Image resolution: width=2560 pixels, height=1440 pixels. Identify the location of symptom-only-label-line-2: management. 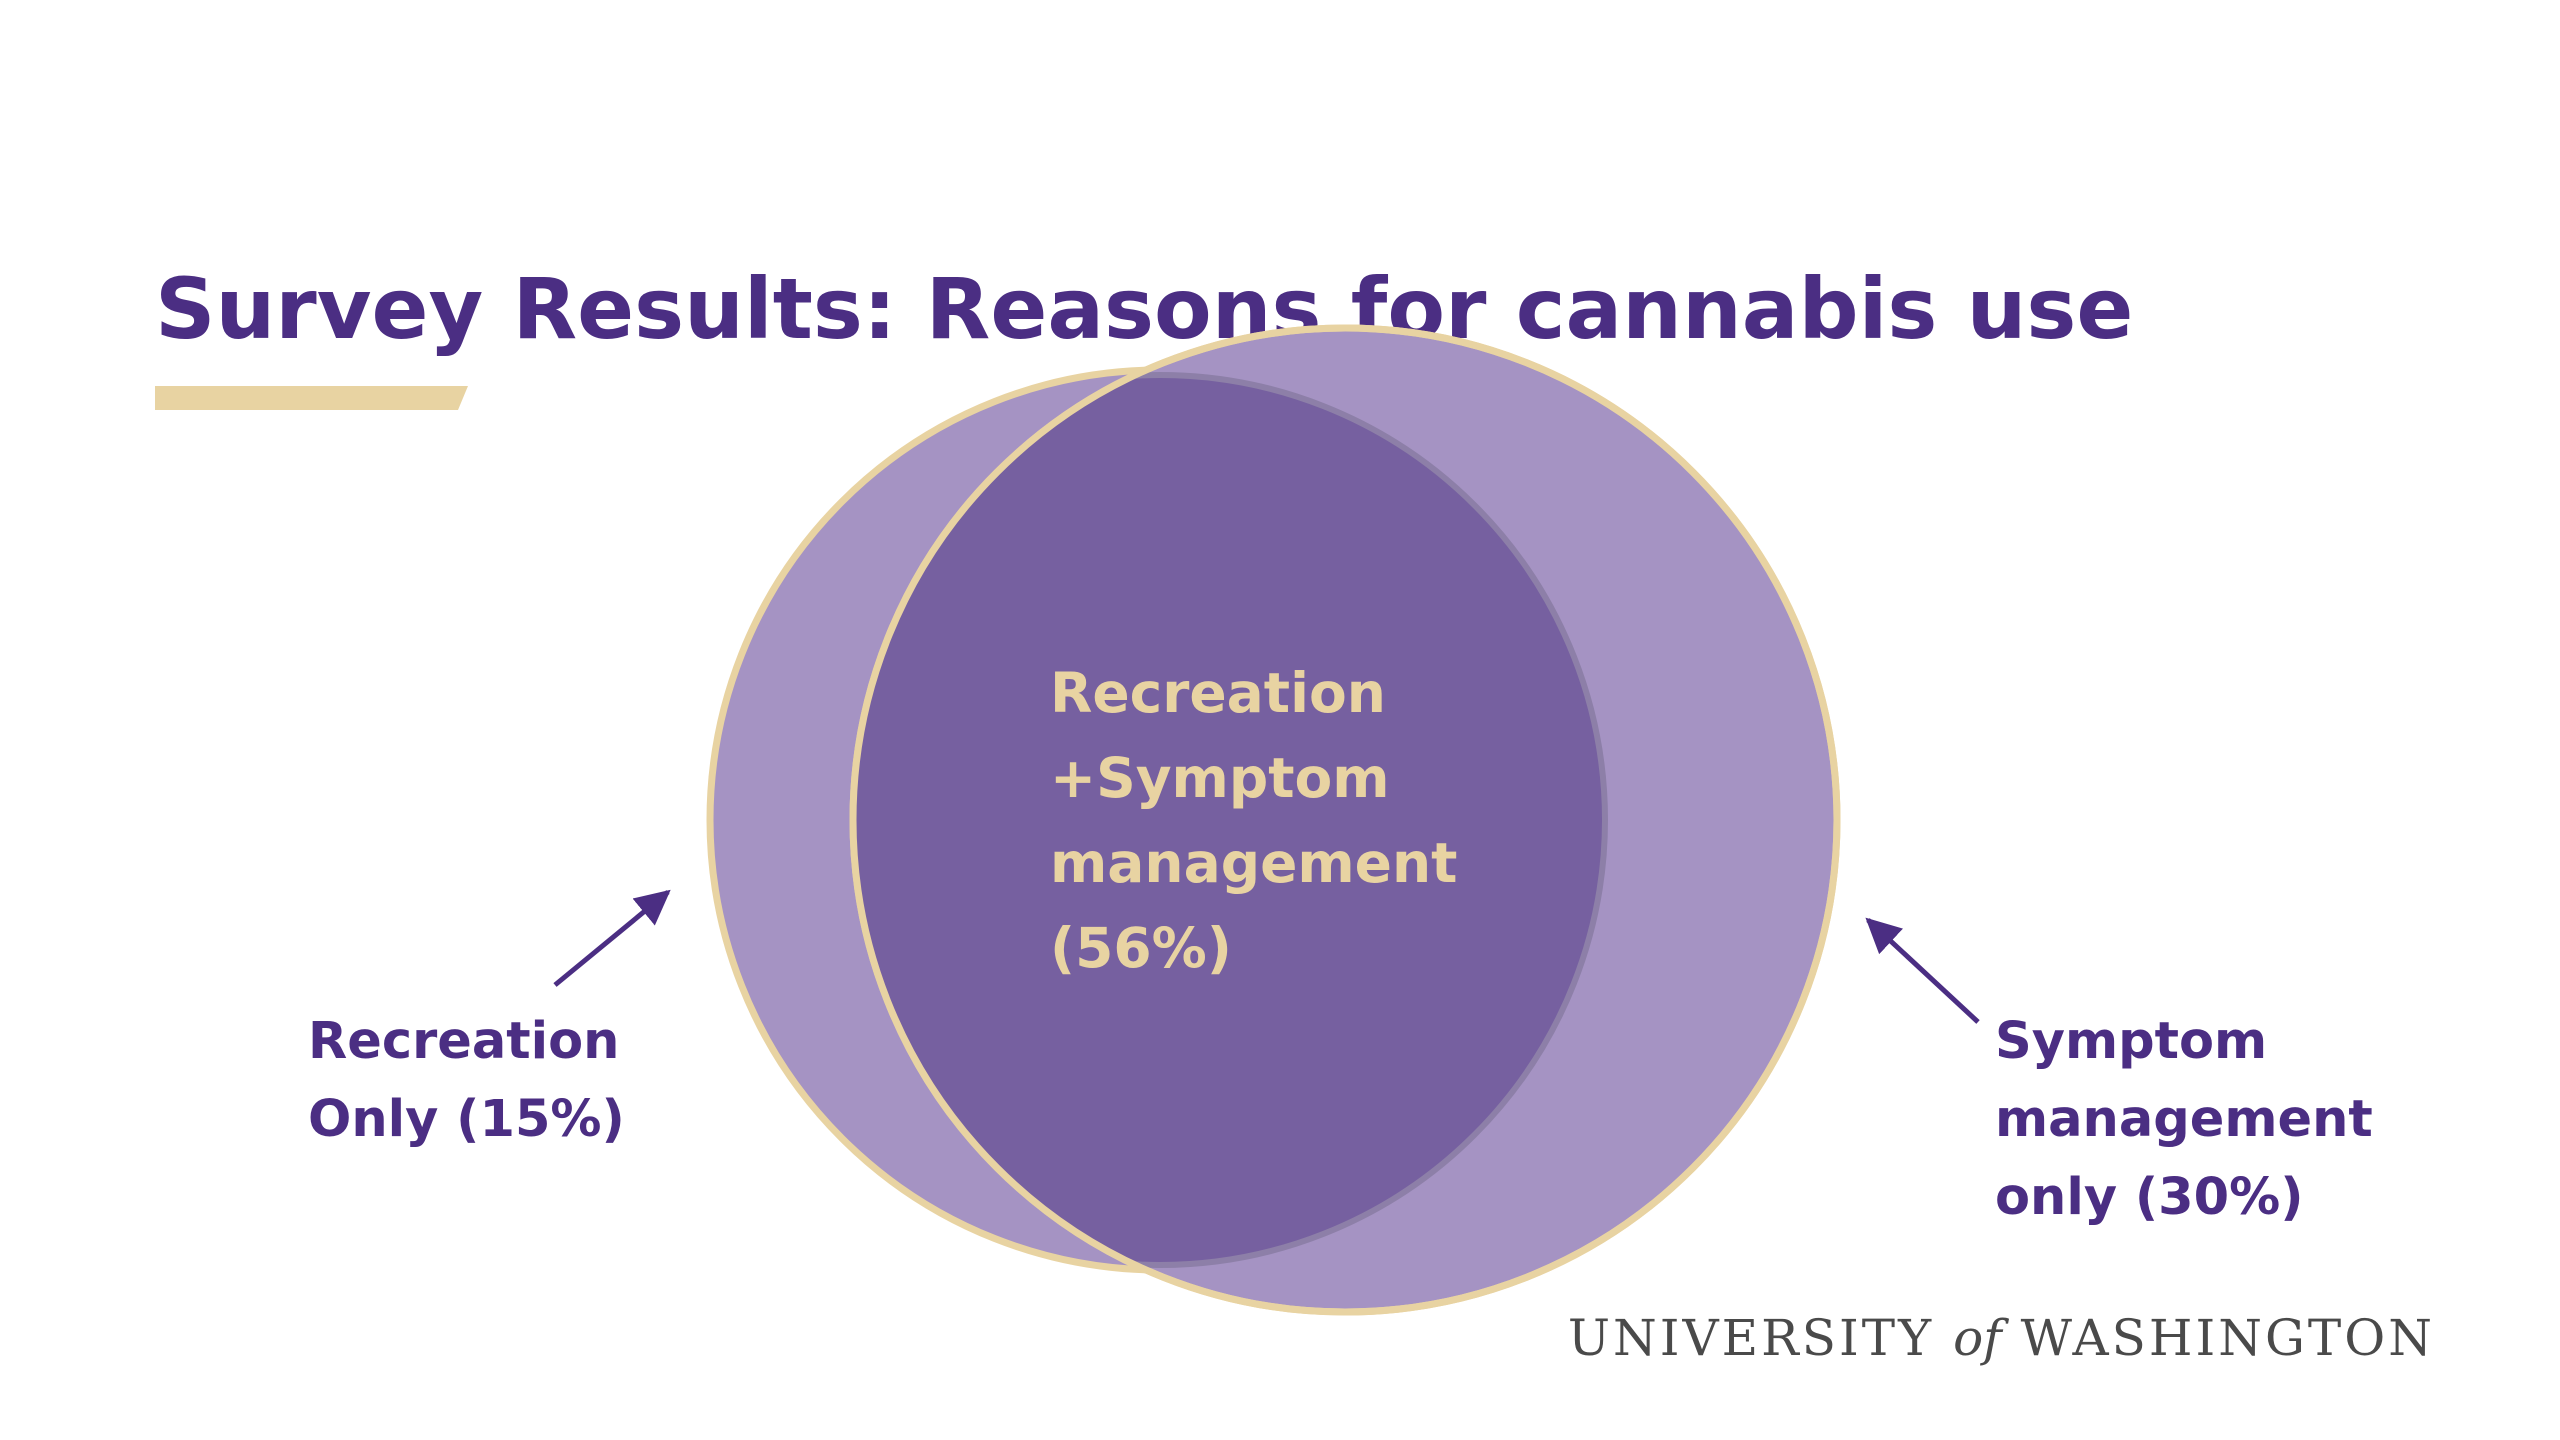
(2184, 1119).